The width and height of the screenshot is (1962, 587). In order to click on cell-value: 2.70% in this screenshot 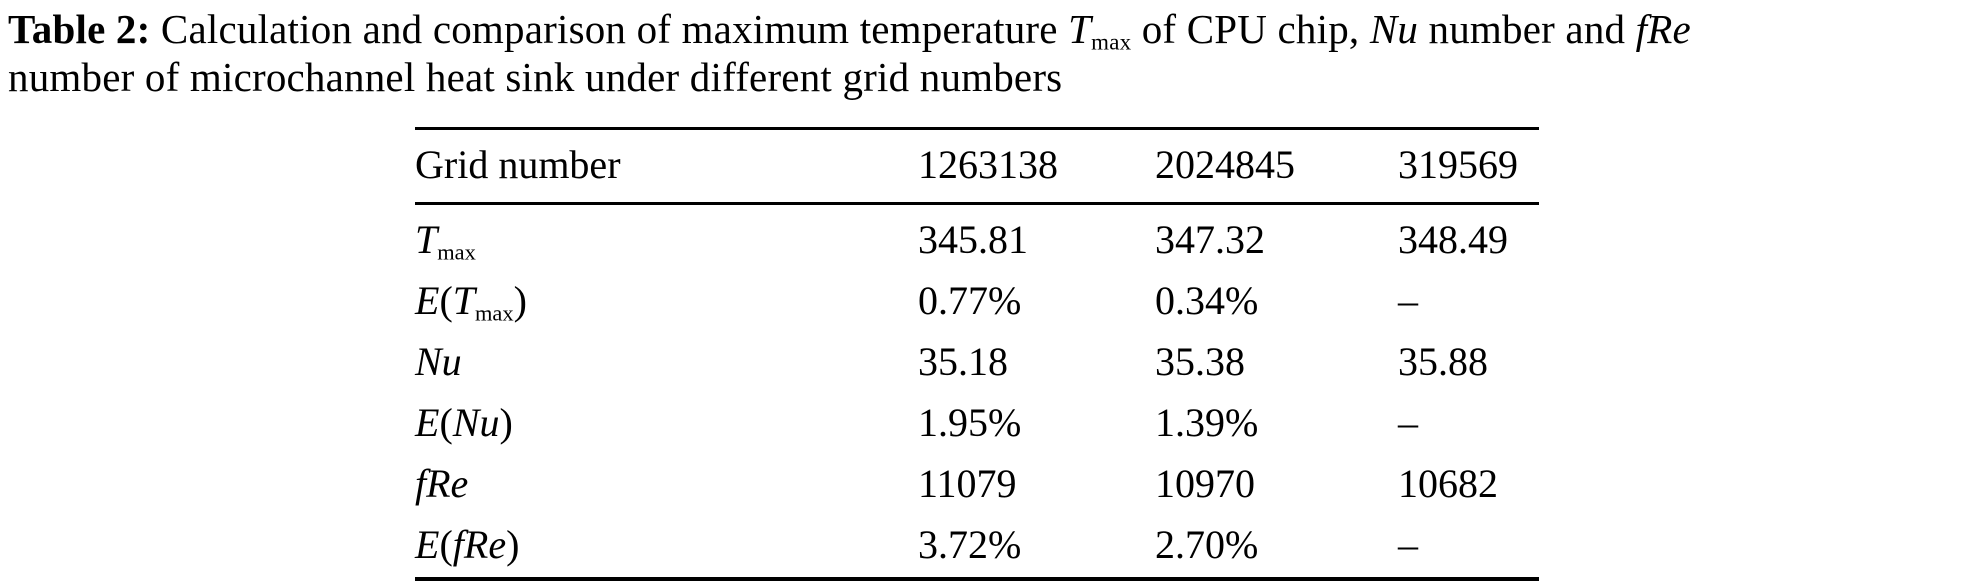, I will do `click(1207, 545)`.